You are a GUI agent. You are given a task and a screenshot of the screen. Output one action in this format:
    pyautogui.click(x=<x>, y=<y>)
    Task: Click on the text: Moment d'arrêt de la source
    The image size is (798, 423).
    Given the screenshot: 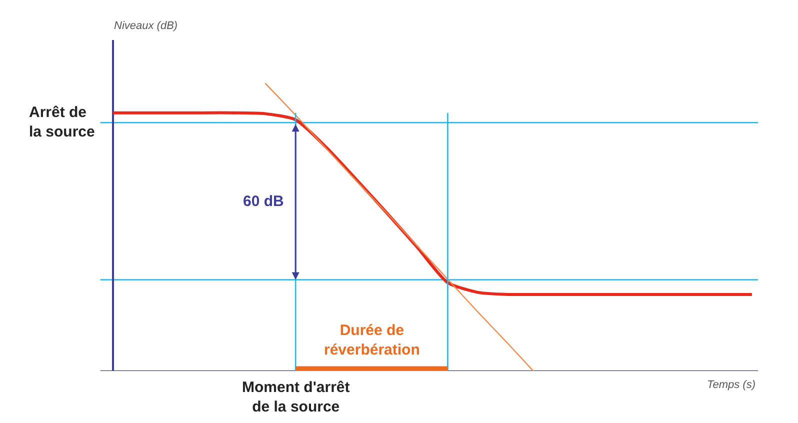 What is the action you would take?
    pyautogui.click(x=296, y=397)
    